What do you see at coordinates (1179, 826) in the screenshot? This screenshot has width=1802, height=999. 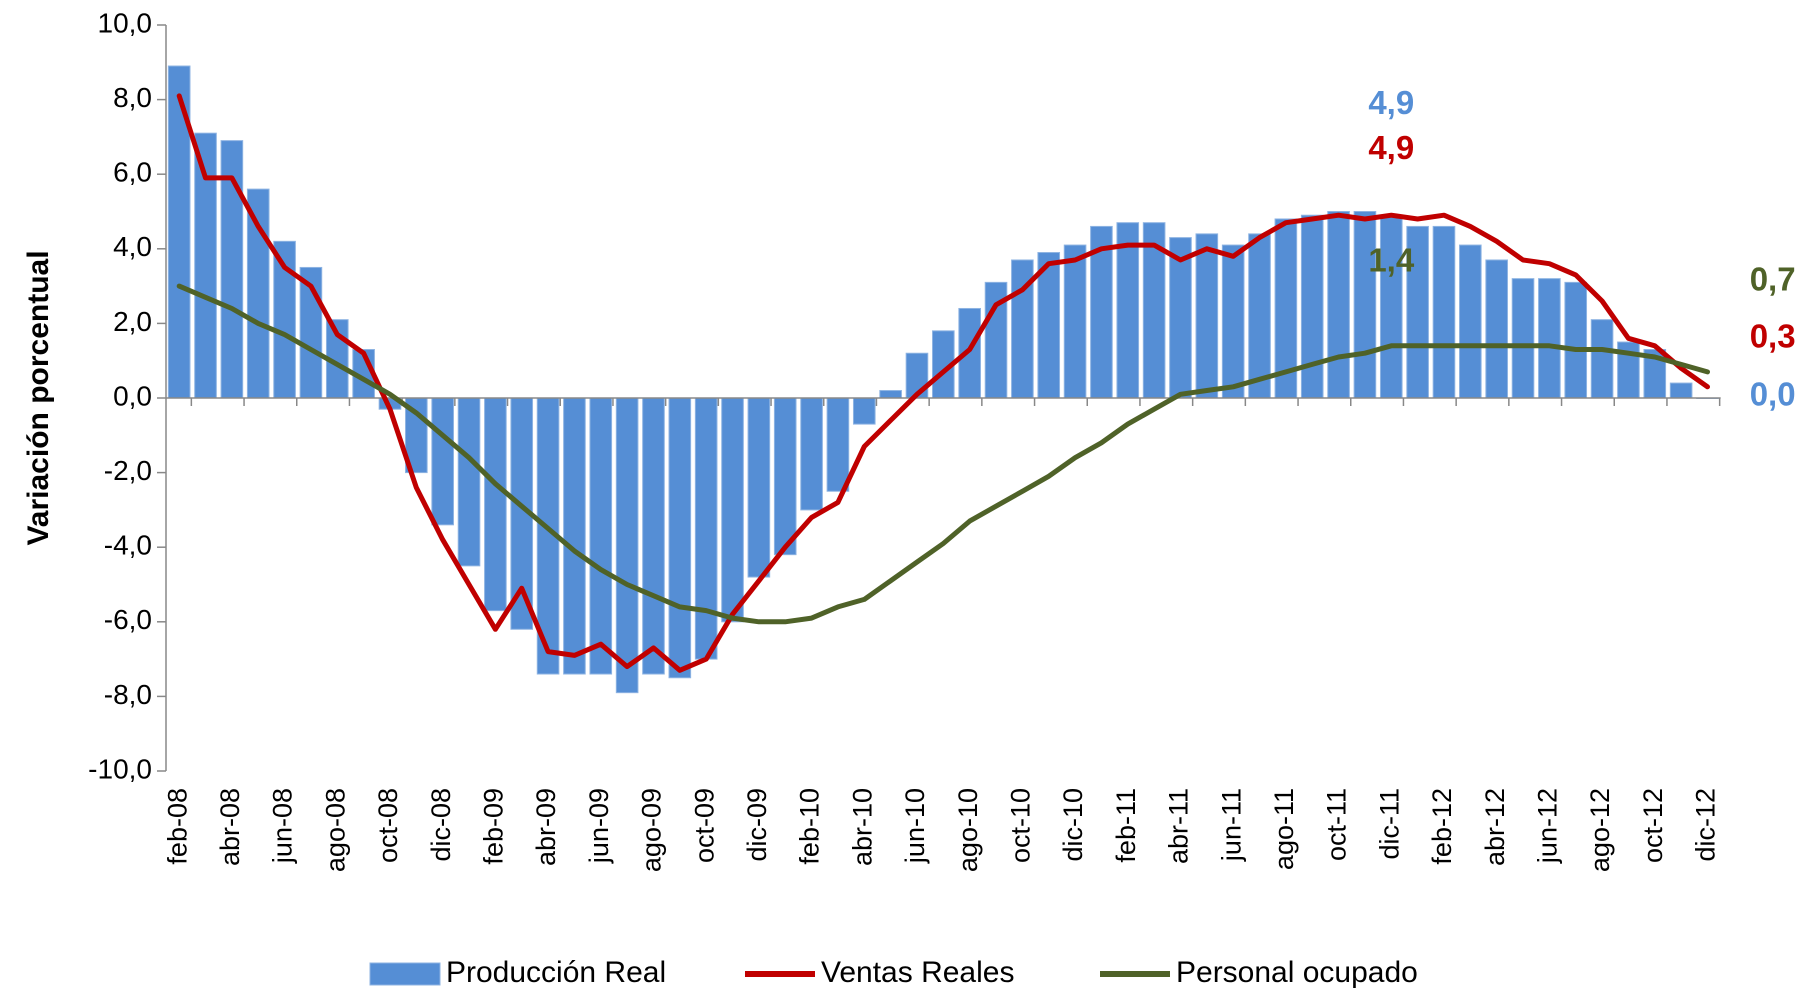 I see `x-tick-label: abr-11` at bounding box center [1179, 826].